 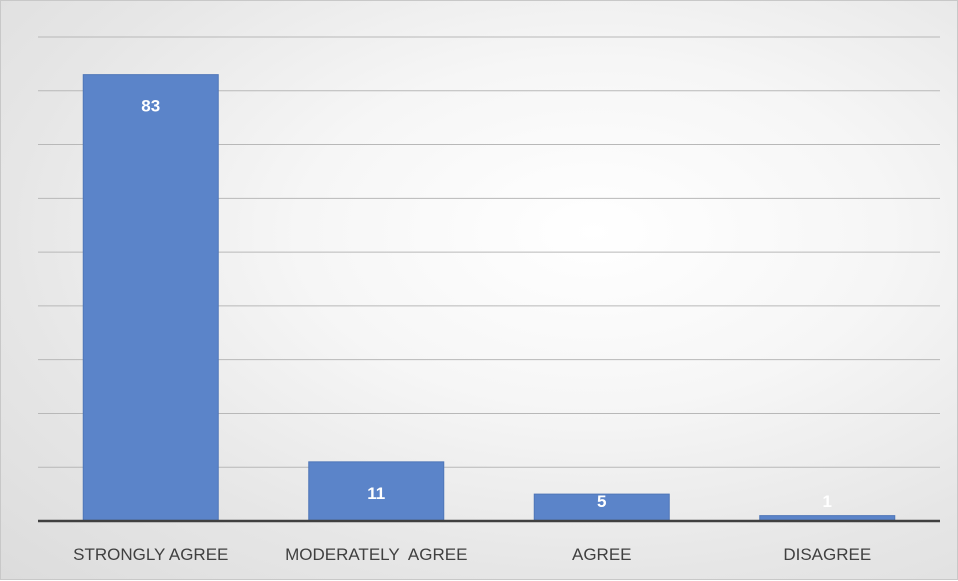 I want to click on category-label: MODERATELY AGREE, so click(x=376, y=554).